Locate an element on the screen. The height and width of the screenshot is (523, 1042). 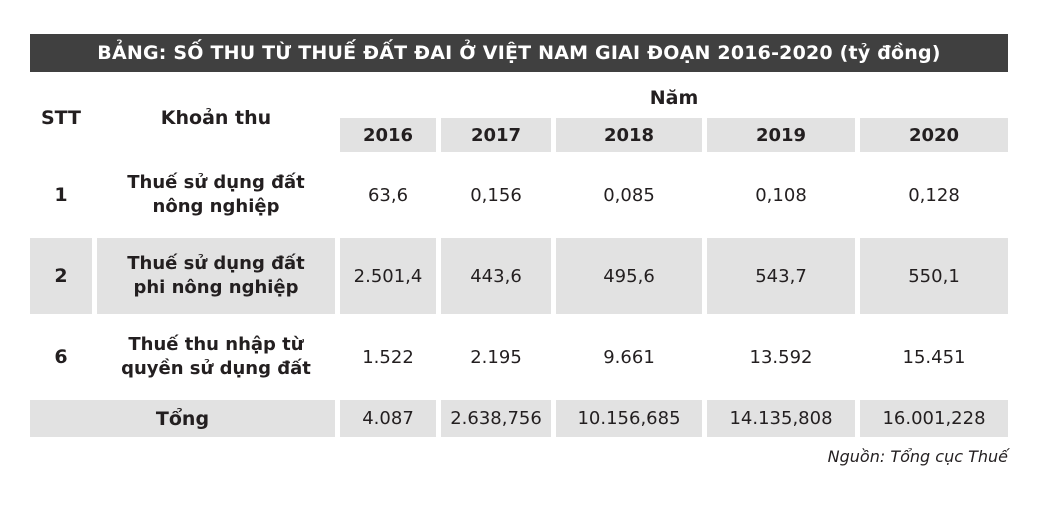
total-value-cell: 10.156,685 is located at coordinates (629, 418).